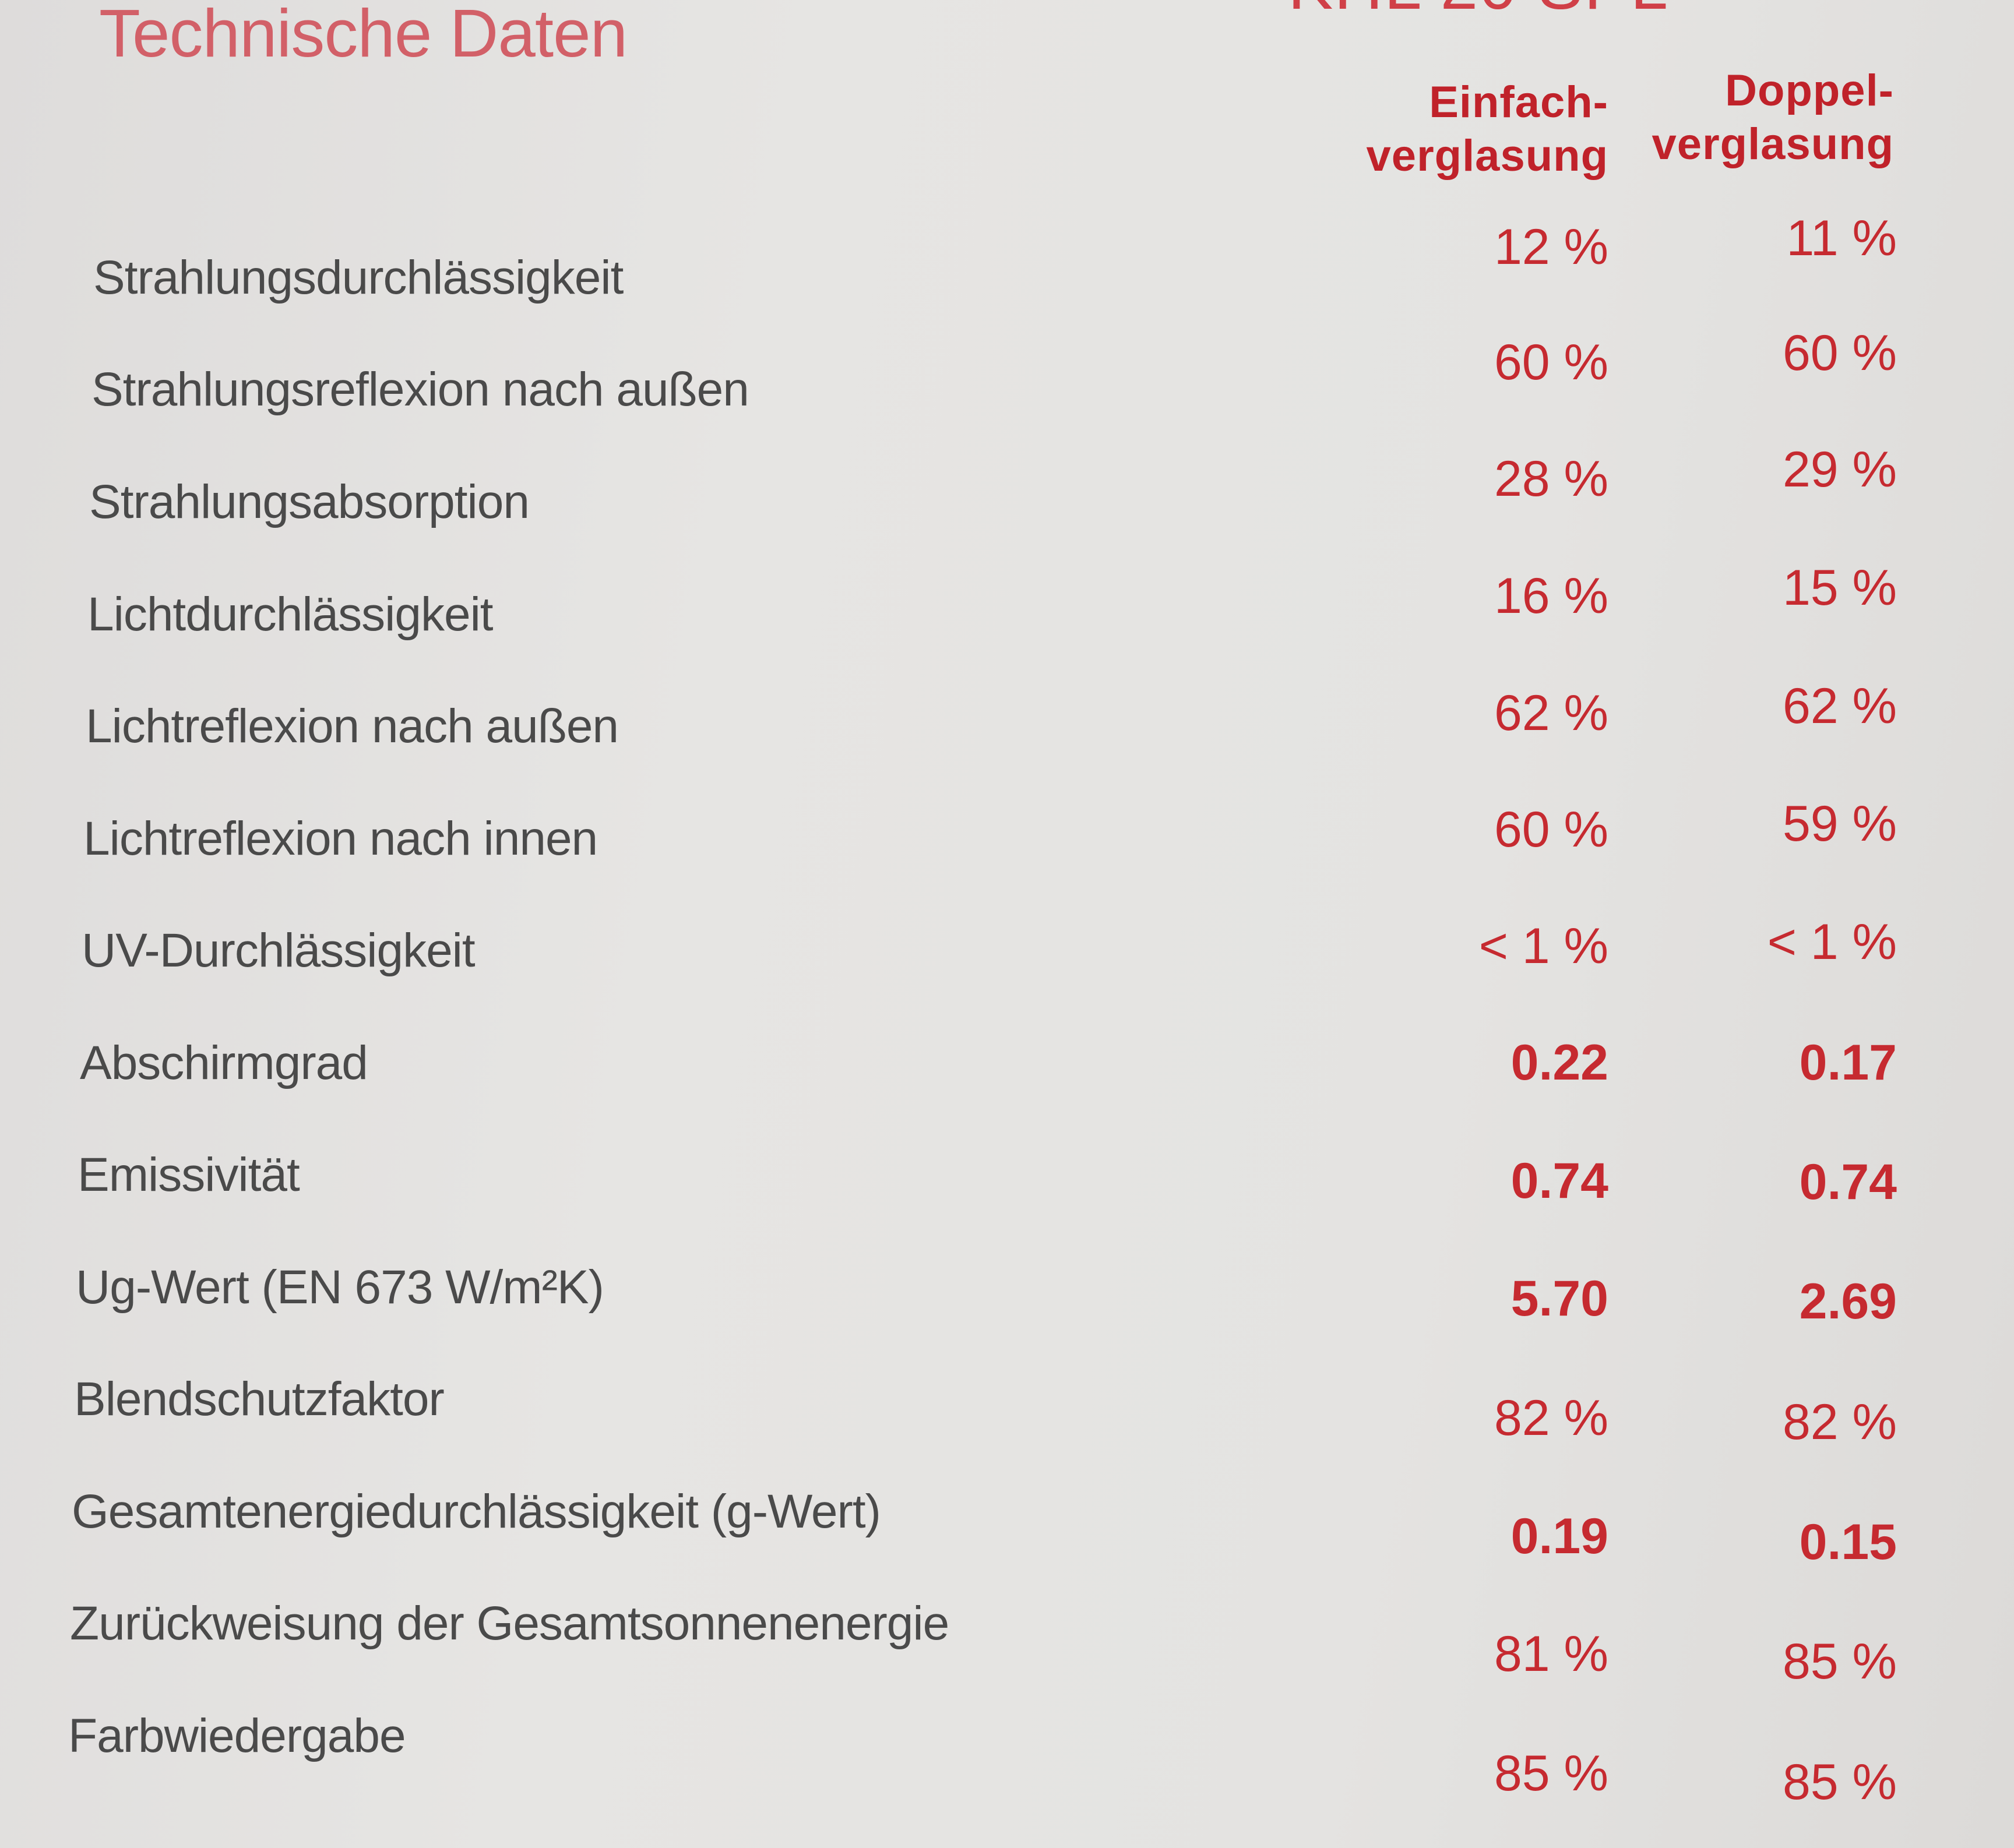 This screenshot has height=1848, width=2014. Describe the element at coordinates (1543, 946) in the screenshot. I see `row-value-einfach: < 1 %` at that location.